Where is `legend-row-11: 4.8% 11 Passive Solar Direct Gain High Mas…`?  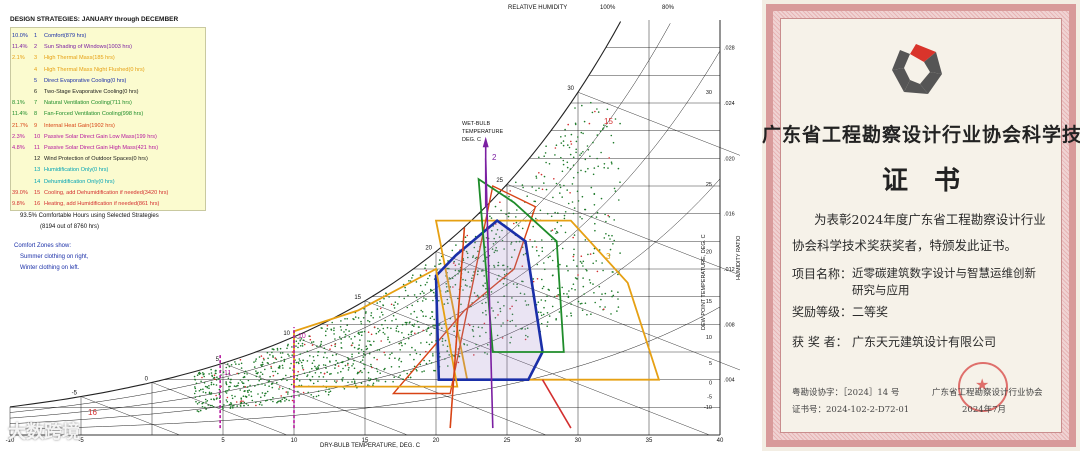 legend-row-11: 4.8% 11 Passive Solar Direct Gain High Mas… is located at coordinates (85, 148).